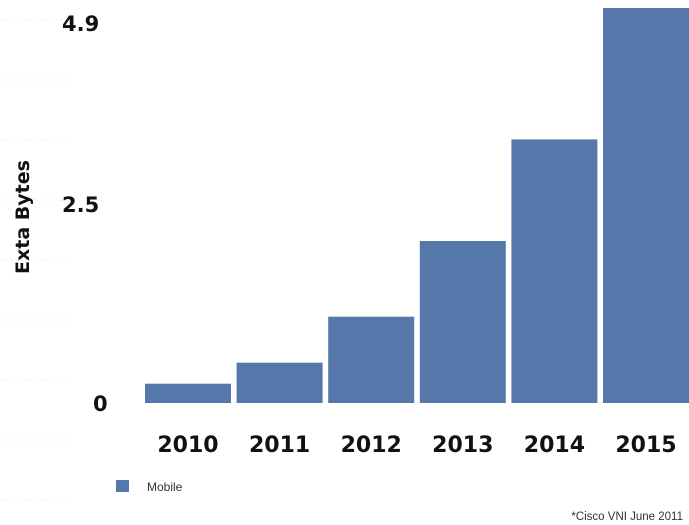 This screenshot has width=689, height=525. What do you see at coordinates (645, 445) in the screenshot?
I see `x-tick-label-2015: 2015` at bounding box center [645, 445].